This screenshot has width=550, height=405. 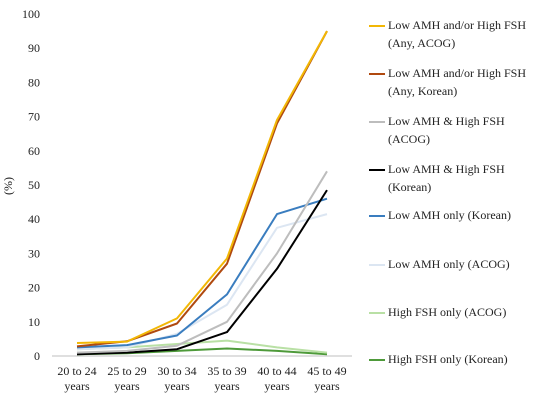 I want to click on legend-label: Low AMH only (ACOG), so click(x=449, y=264).